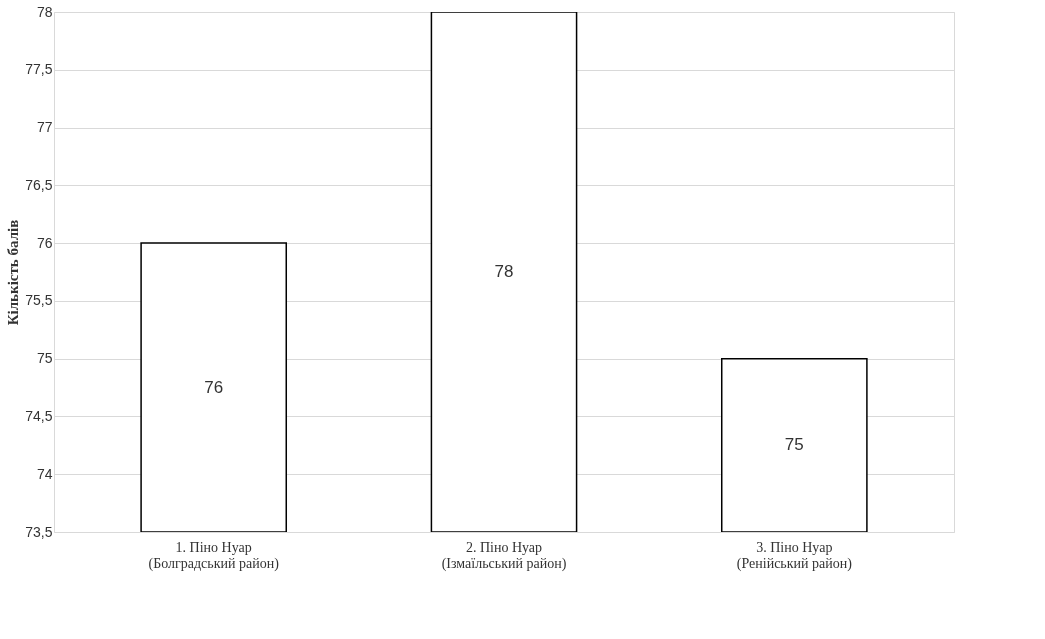  Describe the element at coordinates (39, 69) in the screenshot. I see `y-tick-label: 77,5` at that location.